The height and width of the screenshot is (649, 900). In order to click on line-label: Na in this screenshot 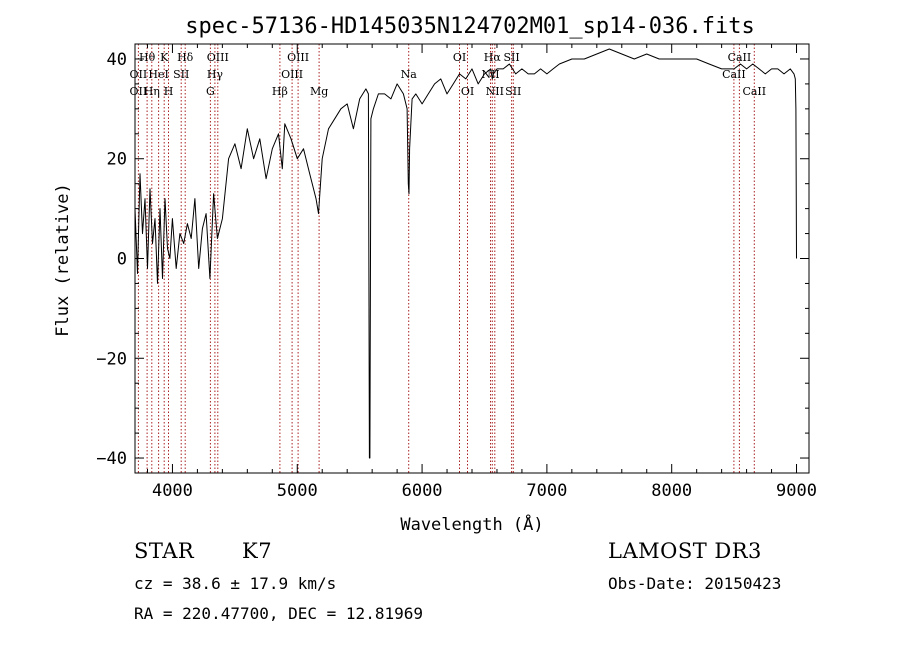, I will do `click(409, 74)`.